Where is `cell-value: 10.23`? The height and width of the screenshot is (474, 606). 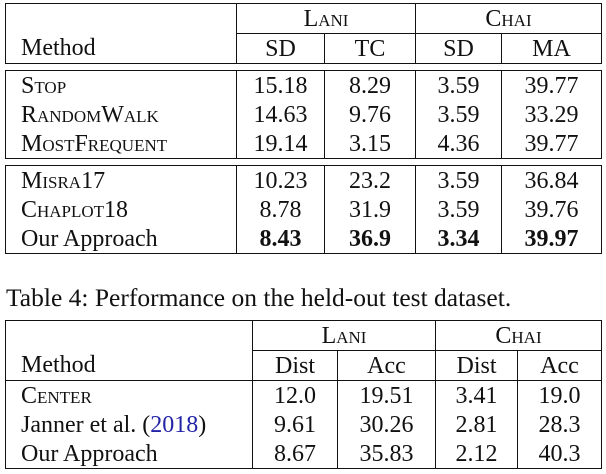 cell-value: 10.23 is located at coordinates (280, 180).